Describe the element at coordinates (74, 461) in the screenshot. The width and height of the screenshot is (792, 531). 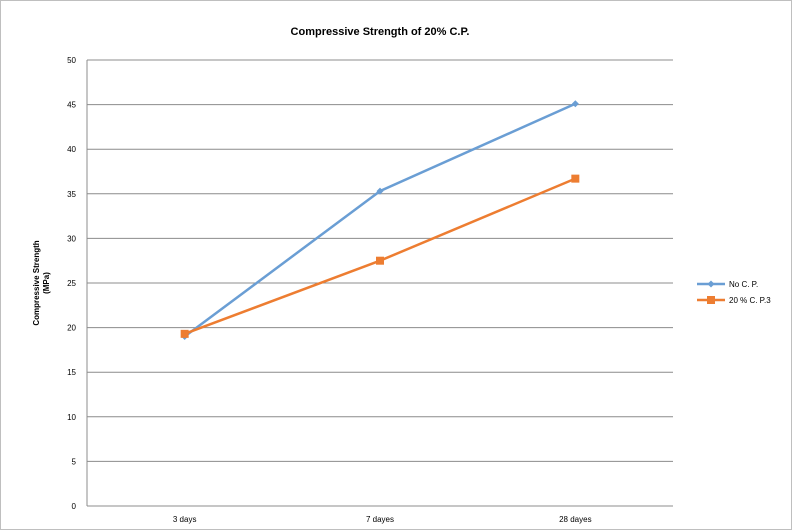
I see `y-tick-label: 5` at that location.